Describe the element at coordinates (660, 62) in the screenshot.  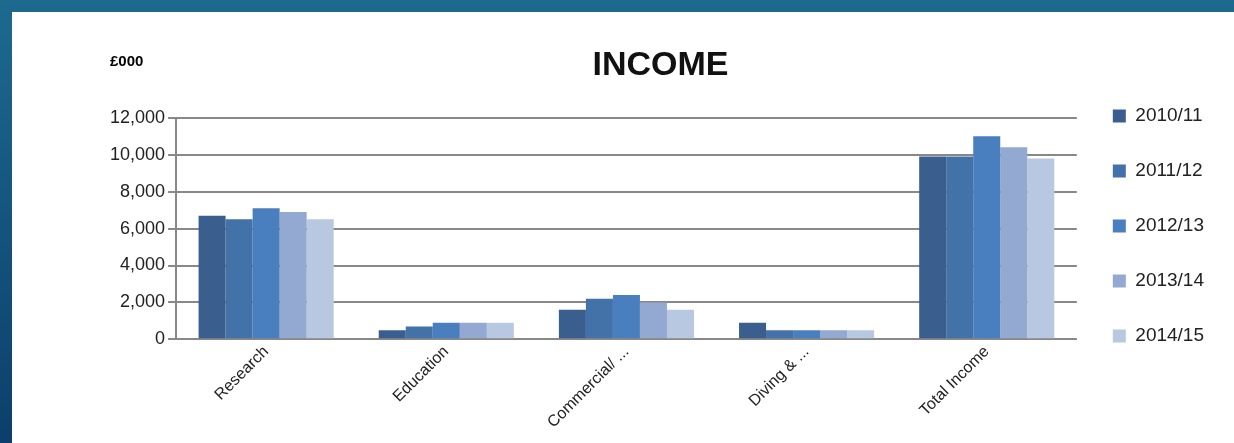
I see `chart-title: INCOME` at that location.